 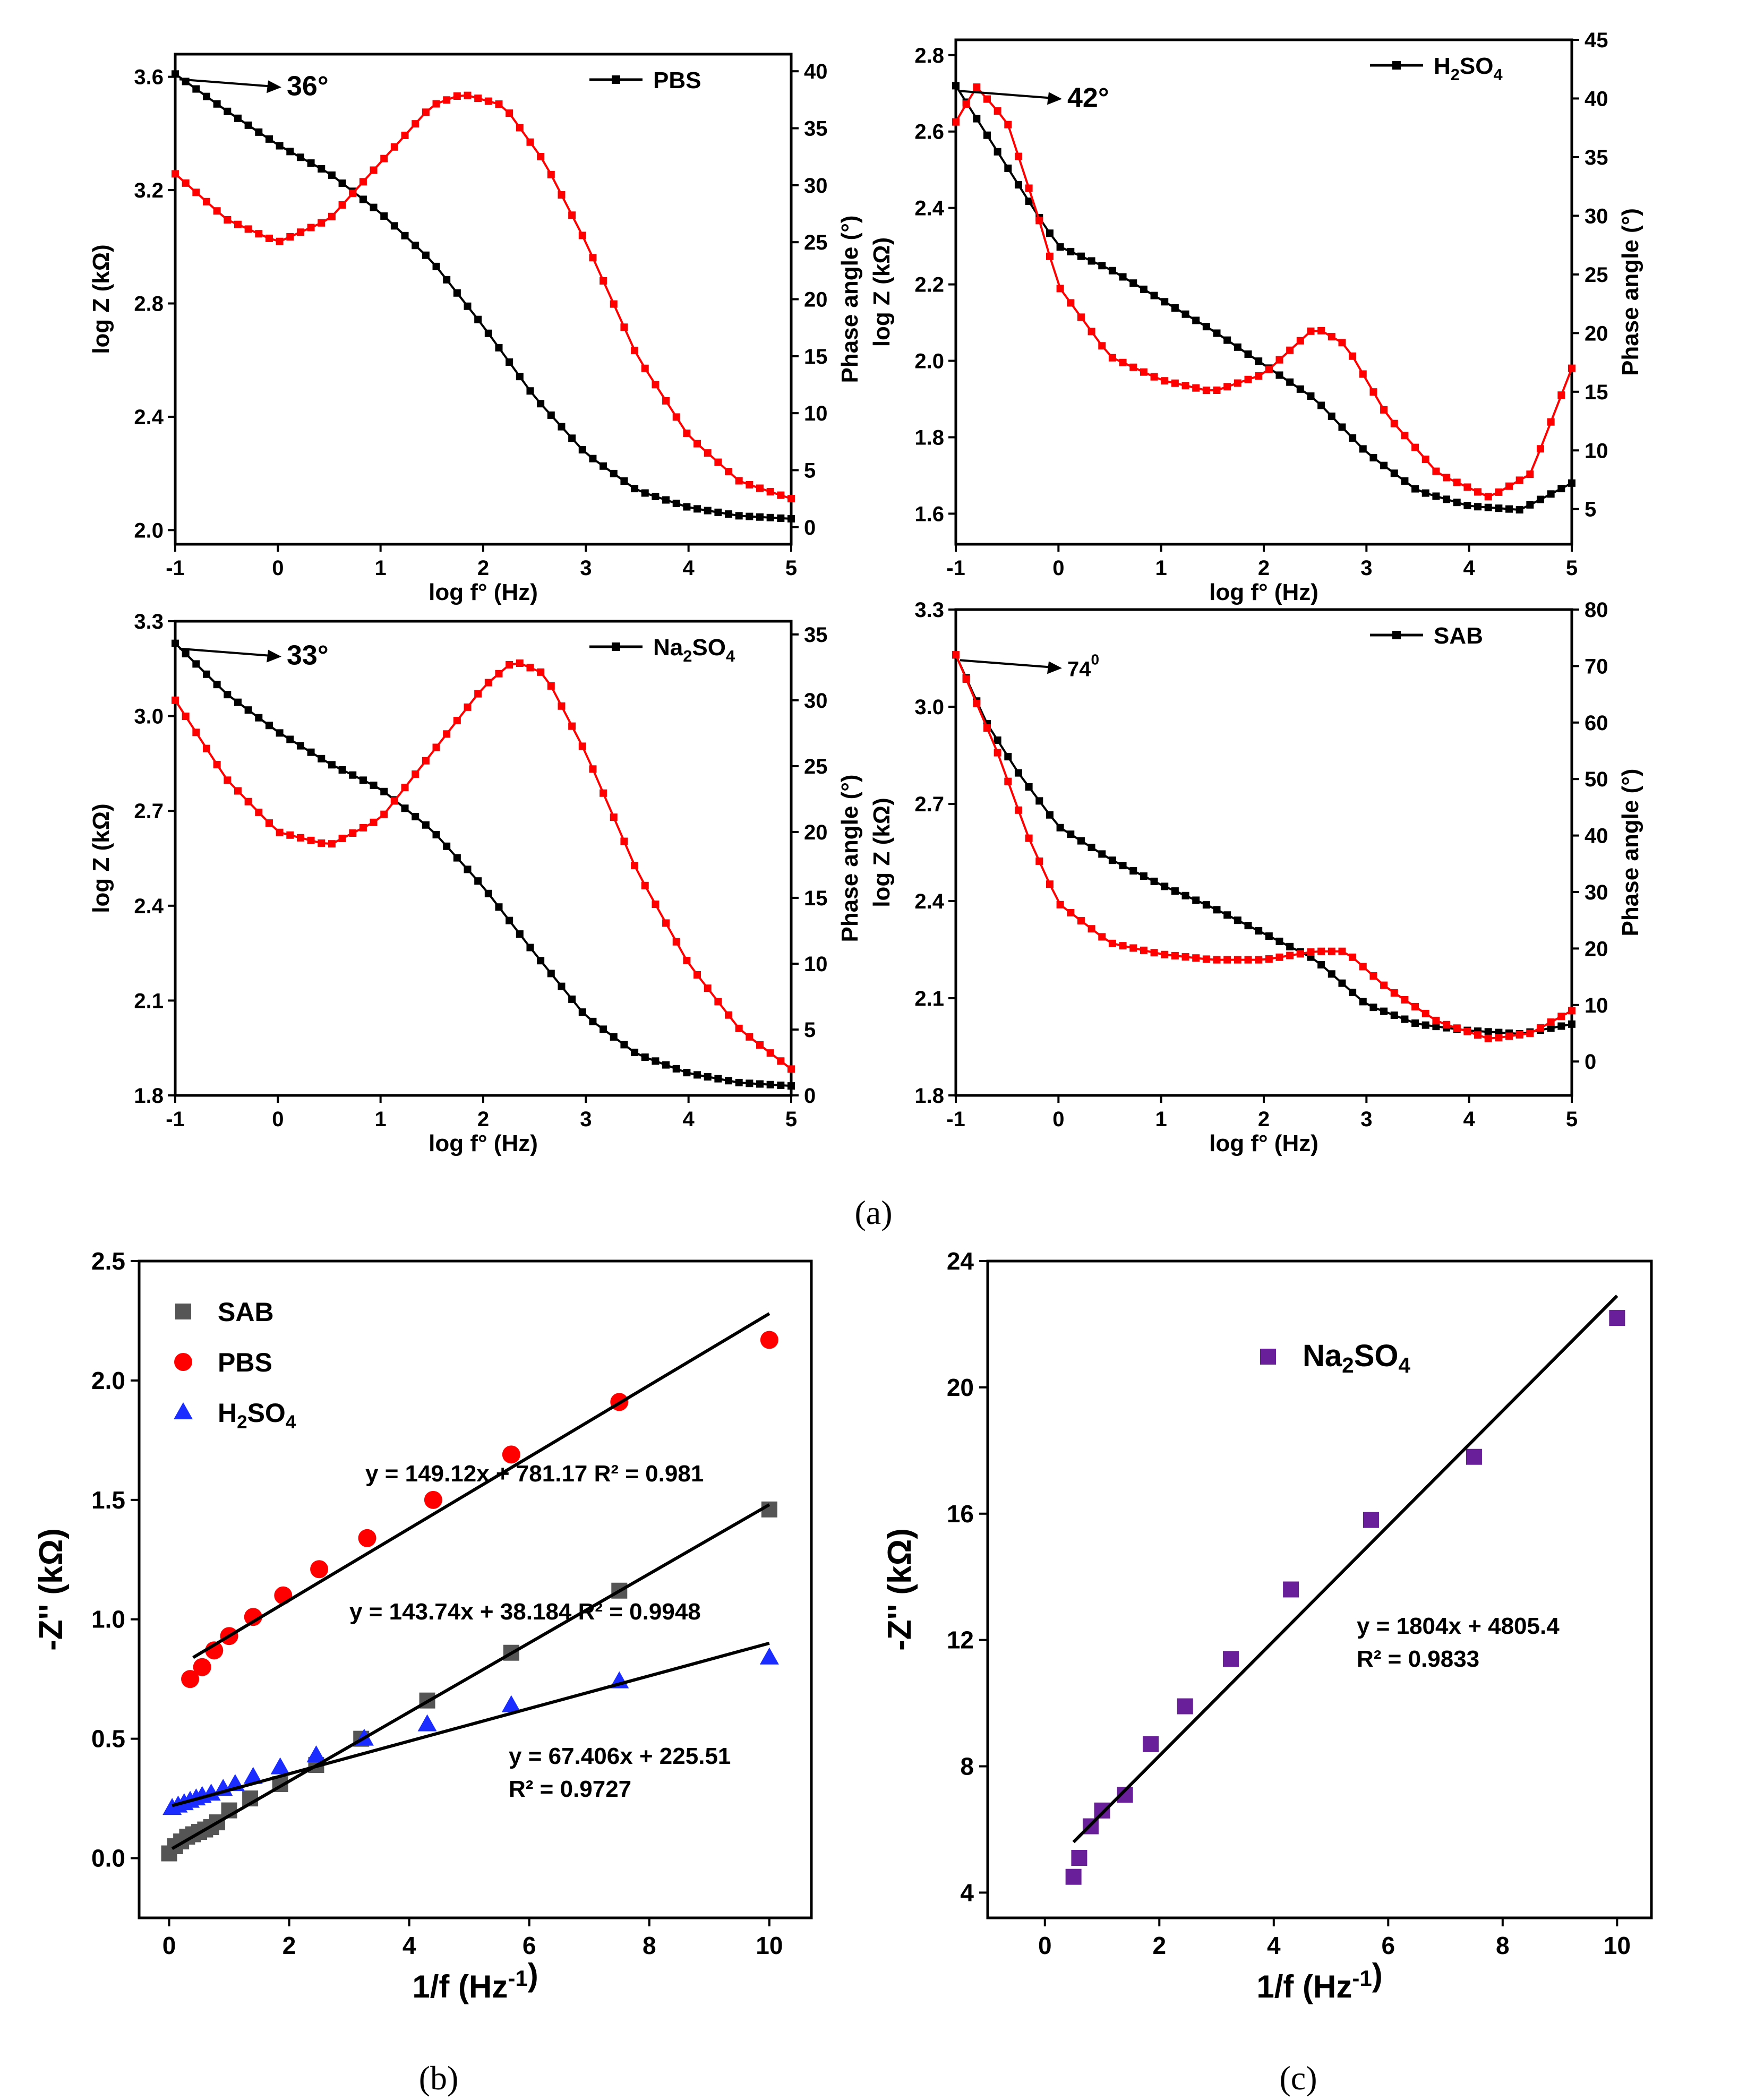 I want to click on y-tick-label: 2.5, so click(x=108, y=1261).